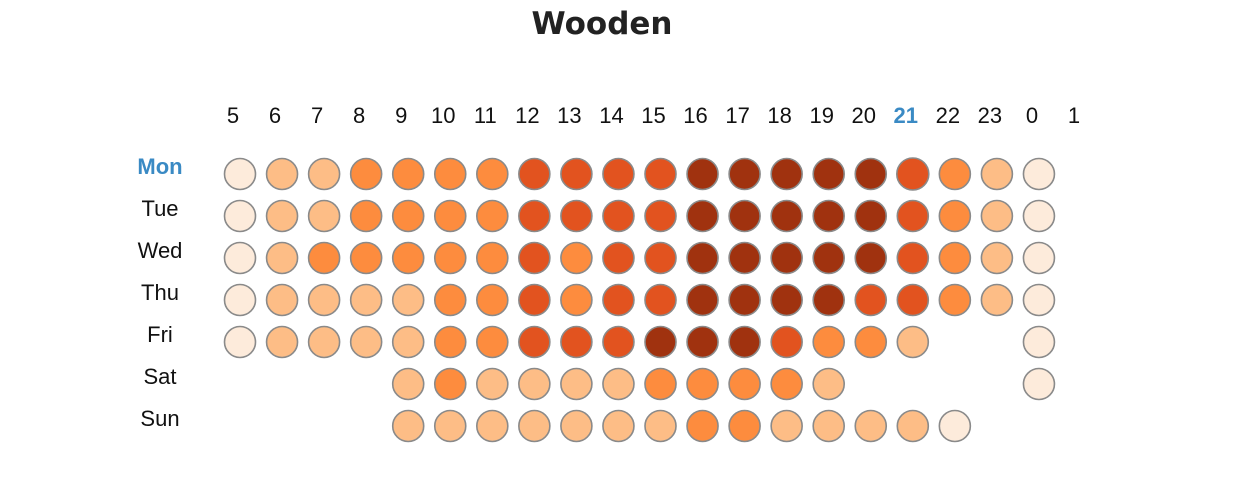 Image resolution: width=1242 pixels, height=486 pixels. Describe the element at coordinates (611, 115) in the screenshot. I see `hour-label-14: 14` at that location.